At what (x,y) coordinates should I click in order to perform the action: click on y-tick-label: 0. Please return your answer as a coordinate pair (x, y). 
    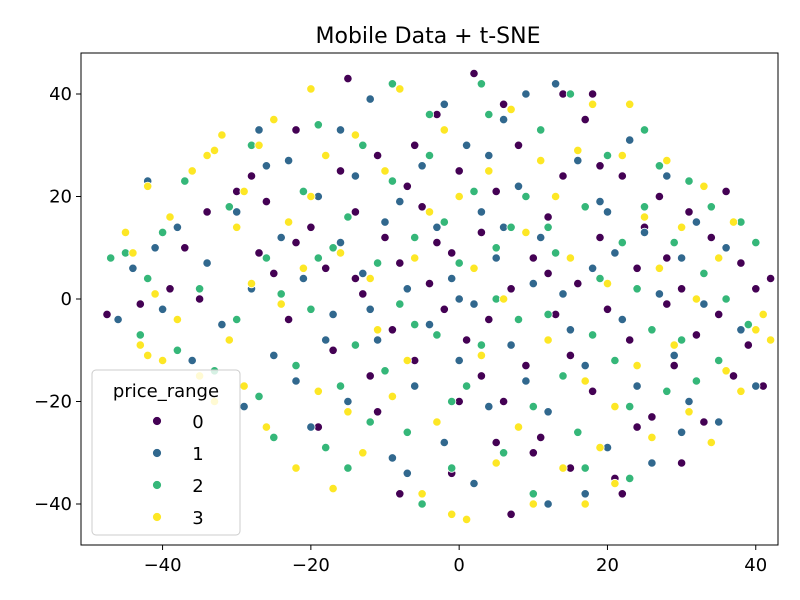
    Looking at the image, I should click on (66, 299).